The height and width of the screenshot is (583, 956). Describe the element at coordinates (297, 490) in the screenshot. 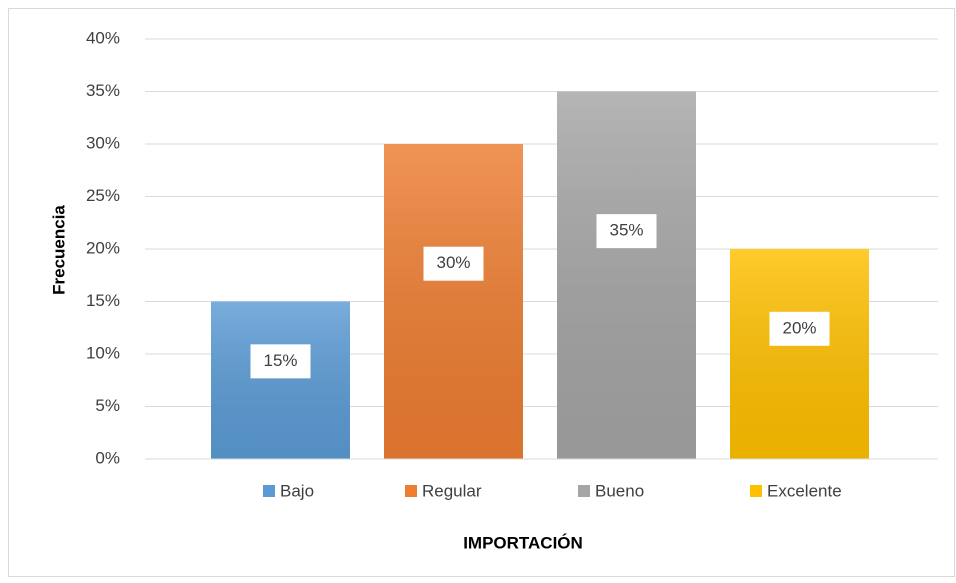

I see `legend-label: Bajo` at that location.